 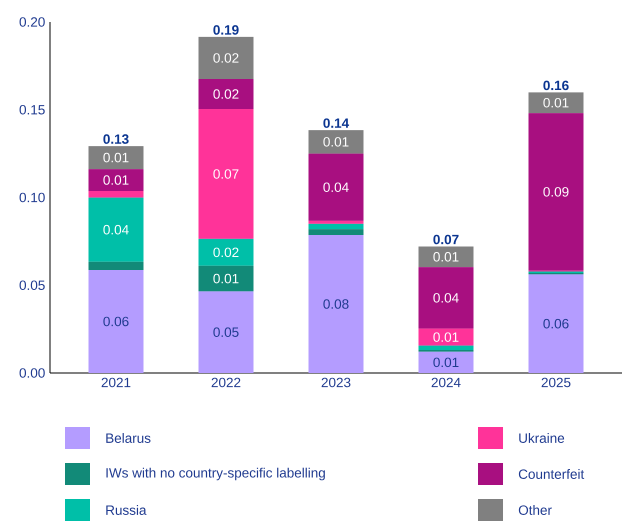 I want to click on total-label: 0.19, so click(x=226, y=30).